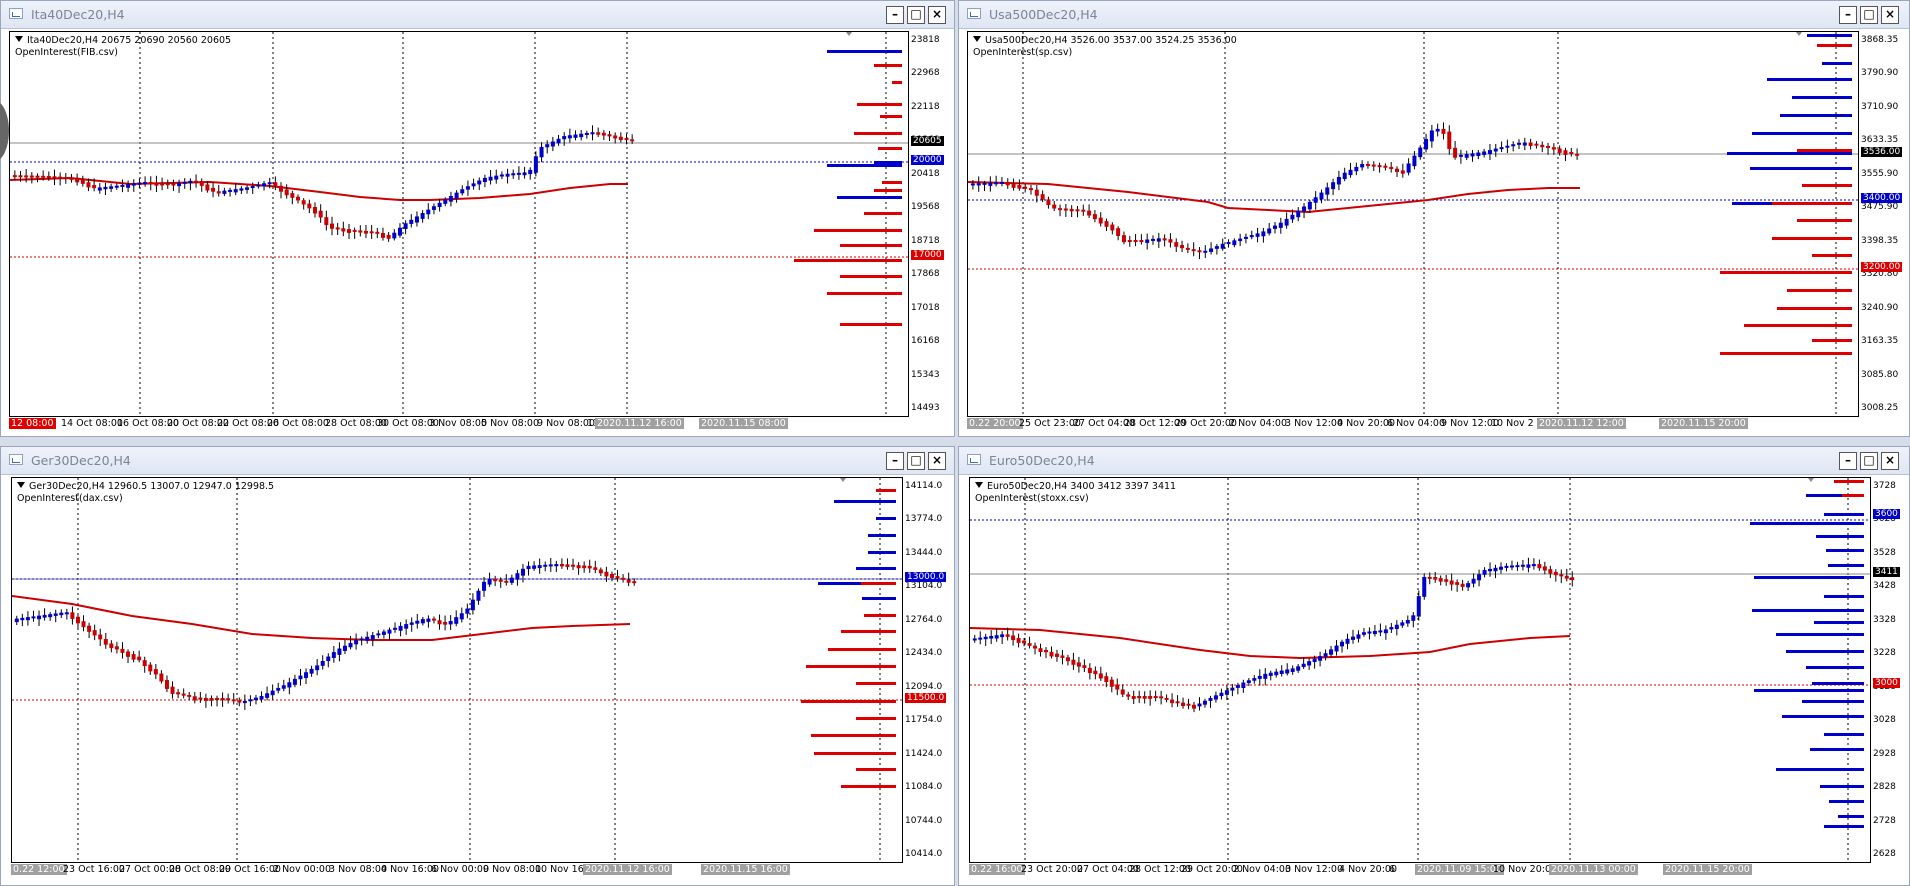  I want to click on title-bar: Ger30Dec20,H4 – □ ×, so click(477, 461).